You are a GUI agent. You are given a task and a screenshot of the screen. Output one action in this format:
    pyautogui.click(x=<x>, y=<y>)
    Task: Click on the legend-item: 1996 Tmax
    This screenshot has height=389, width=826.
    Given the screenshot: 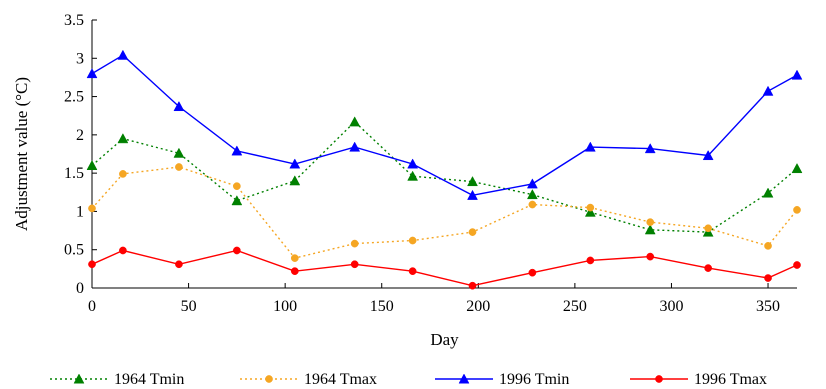 What is the action you would take?
    pyautogui.click(x=698, y=379)
    